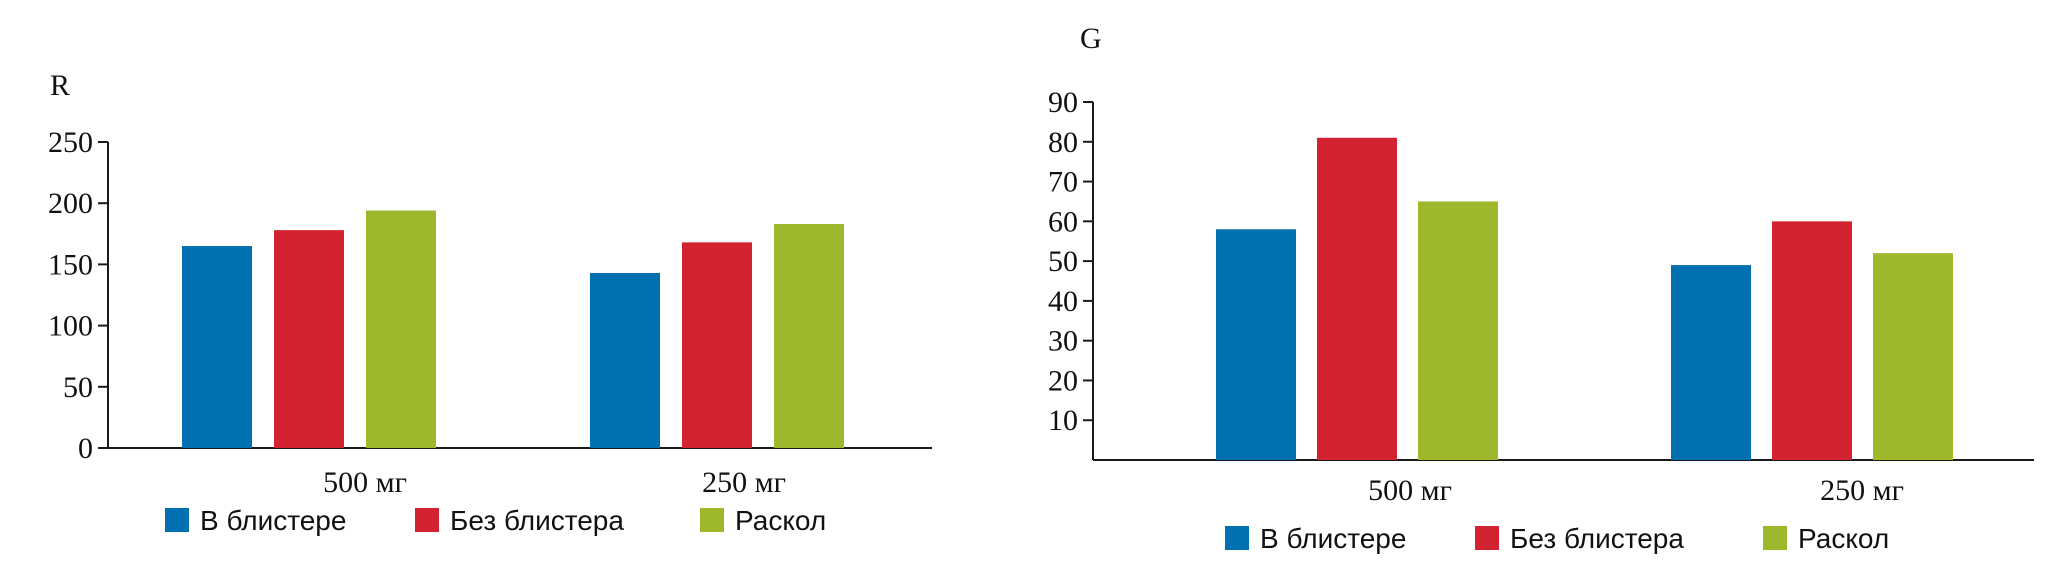 The height and width of the screenshot is (561, 2067). I want to click on y-tick-label: 250, so click(70, 142).